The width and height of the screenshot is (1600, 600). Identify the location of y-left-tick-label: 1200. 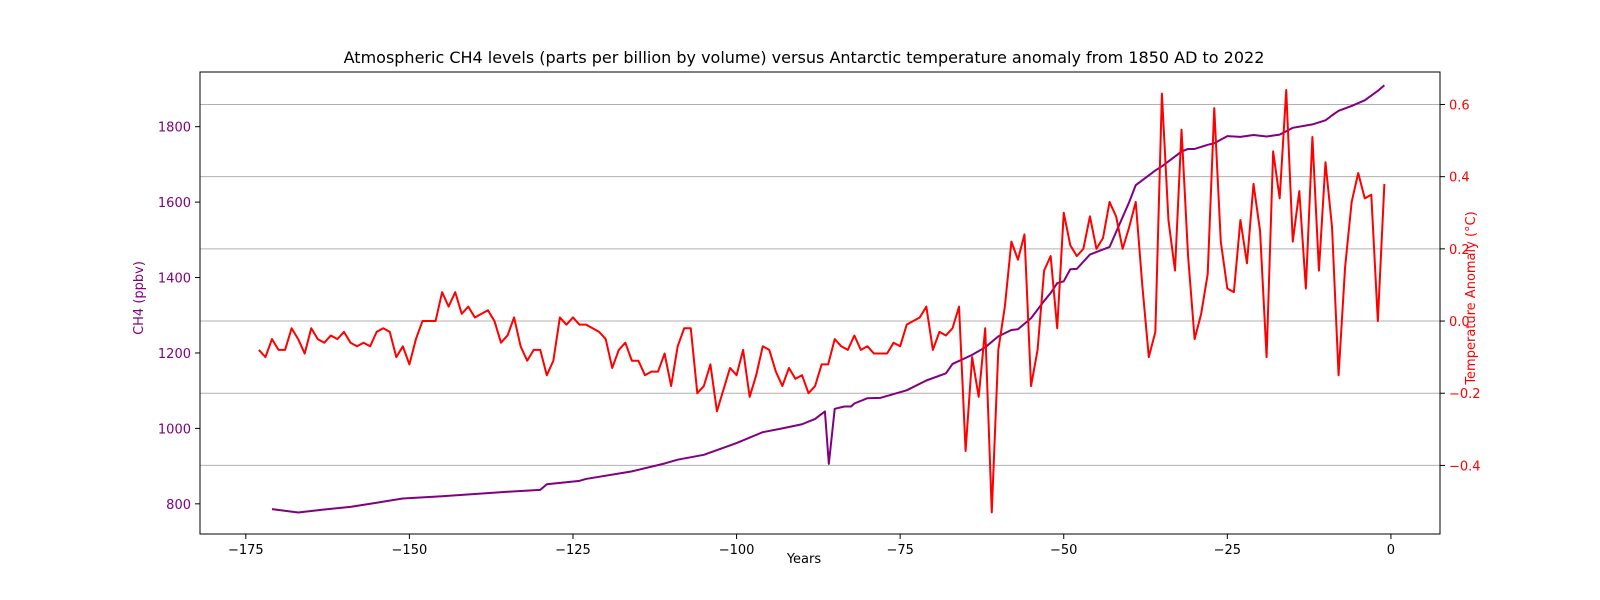
(174, 354).